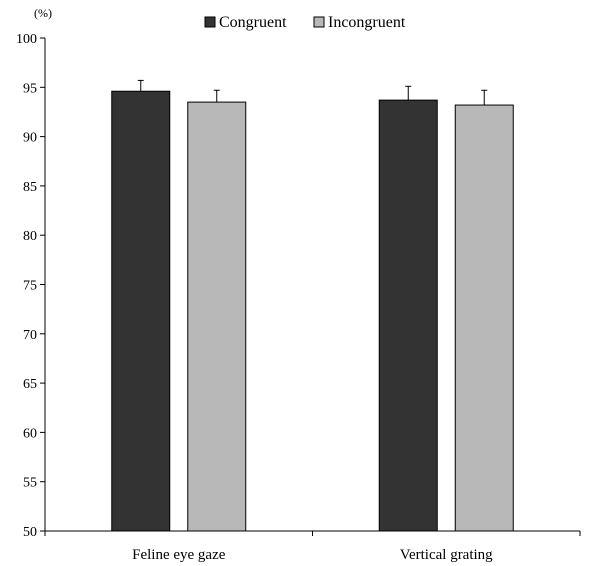  Describe the element at coordinates (30, 236) in the screenshot. I see `y-tick-label: 80` at that location.